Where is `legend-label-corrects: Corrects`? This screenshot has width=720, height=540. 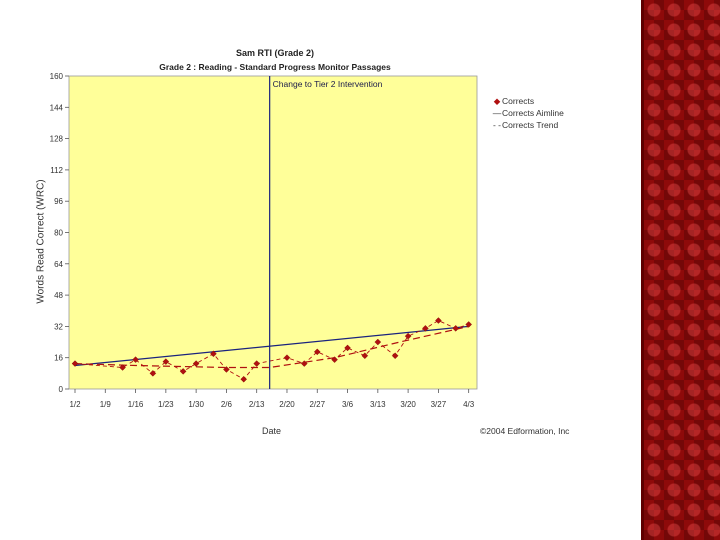 legend-label-corrects: Corrects is located at coordinates (518, 101).